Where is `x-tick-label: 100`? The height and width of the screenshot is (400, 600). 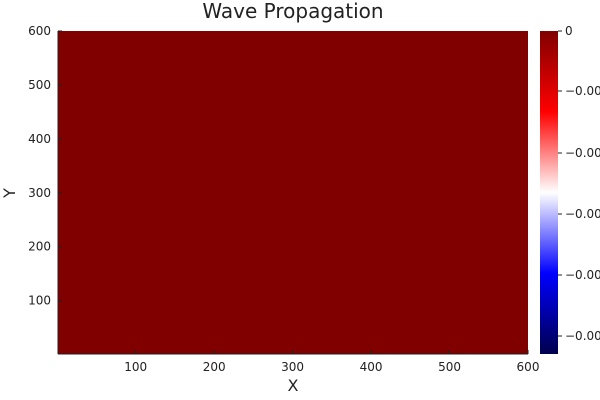 x-tick-label: 100 is located at coordinates (135, 367).